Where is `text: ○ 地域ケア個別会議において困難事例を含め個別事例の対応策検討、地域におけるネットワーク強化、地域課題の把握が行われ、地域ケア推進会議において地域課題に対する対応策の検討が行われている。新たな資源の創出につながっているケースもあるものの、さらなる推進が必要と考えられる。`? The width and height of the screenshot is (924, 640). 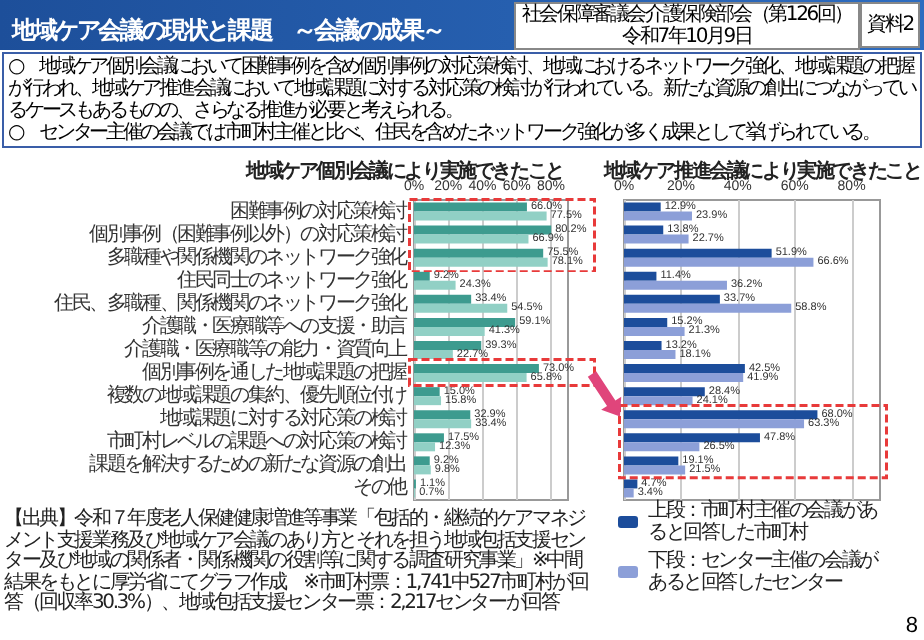
text: ○ 地域ケア個別会議において困難事例を含め個別事例の対応策検討、地域におけるネットワーク強化、地域課題の把握が行われ、地域ケア推進会議において地域課題に対する対応策の検討が行われている。新たな資源の創出につながっているケースもあるものの、さらなる推進が必要と考えられる。 is located at coordinates (462, 89).